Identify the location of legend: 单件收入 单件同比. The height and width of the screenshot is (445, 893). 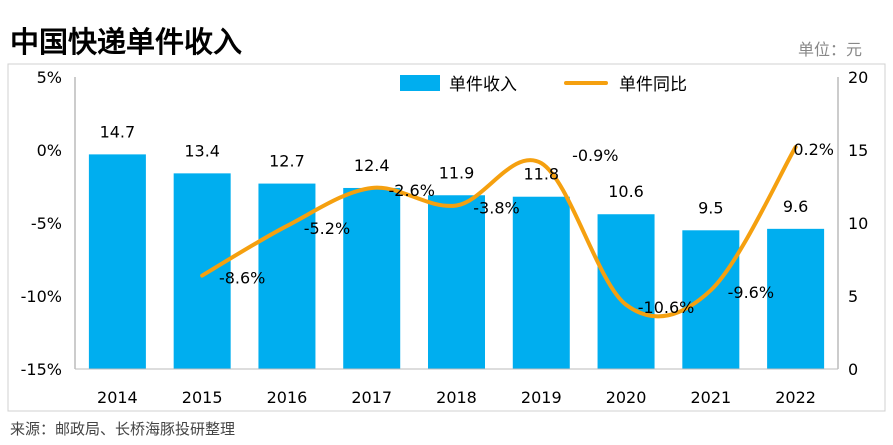
(543, 85).